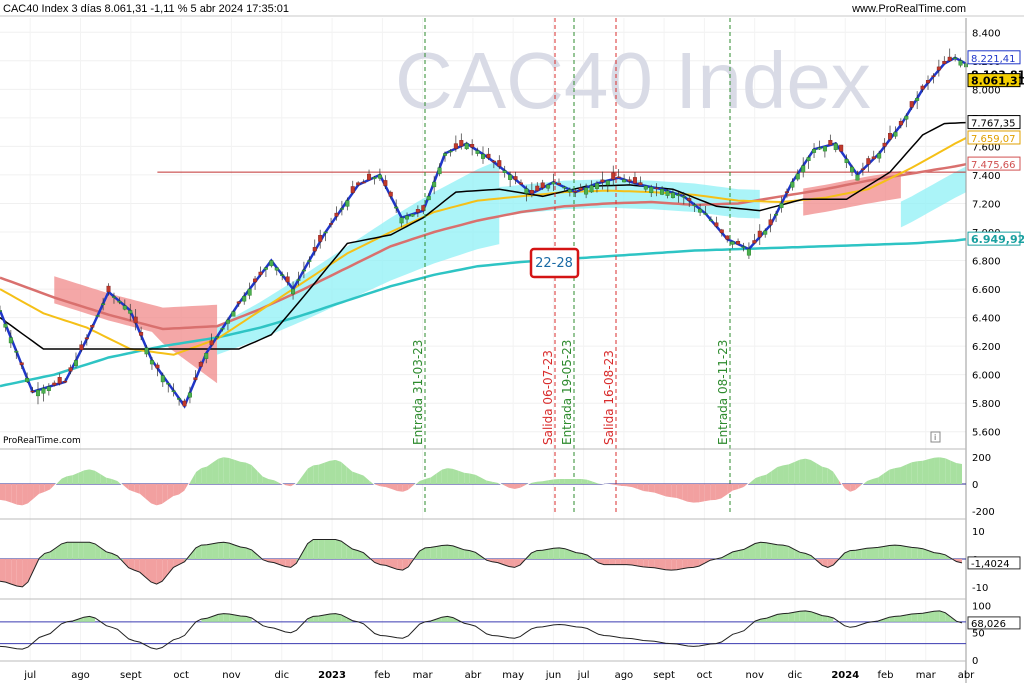  Describe the element at coordinates (986, 433) in the screenshot. I see `y-tick-label: 5.600` at that location.